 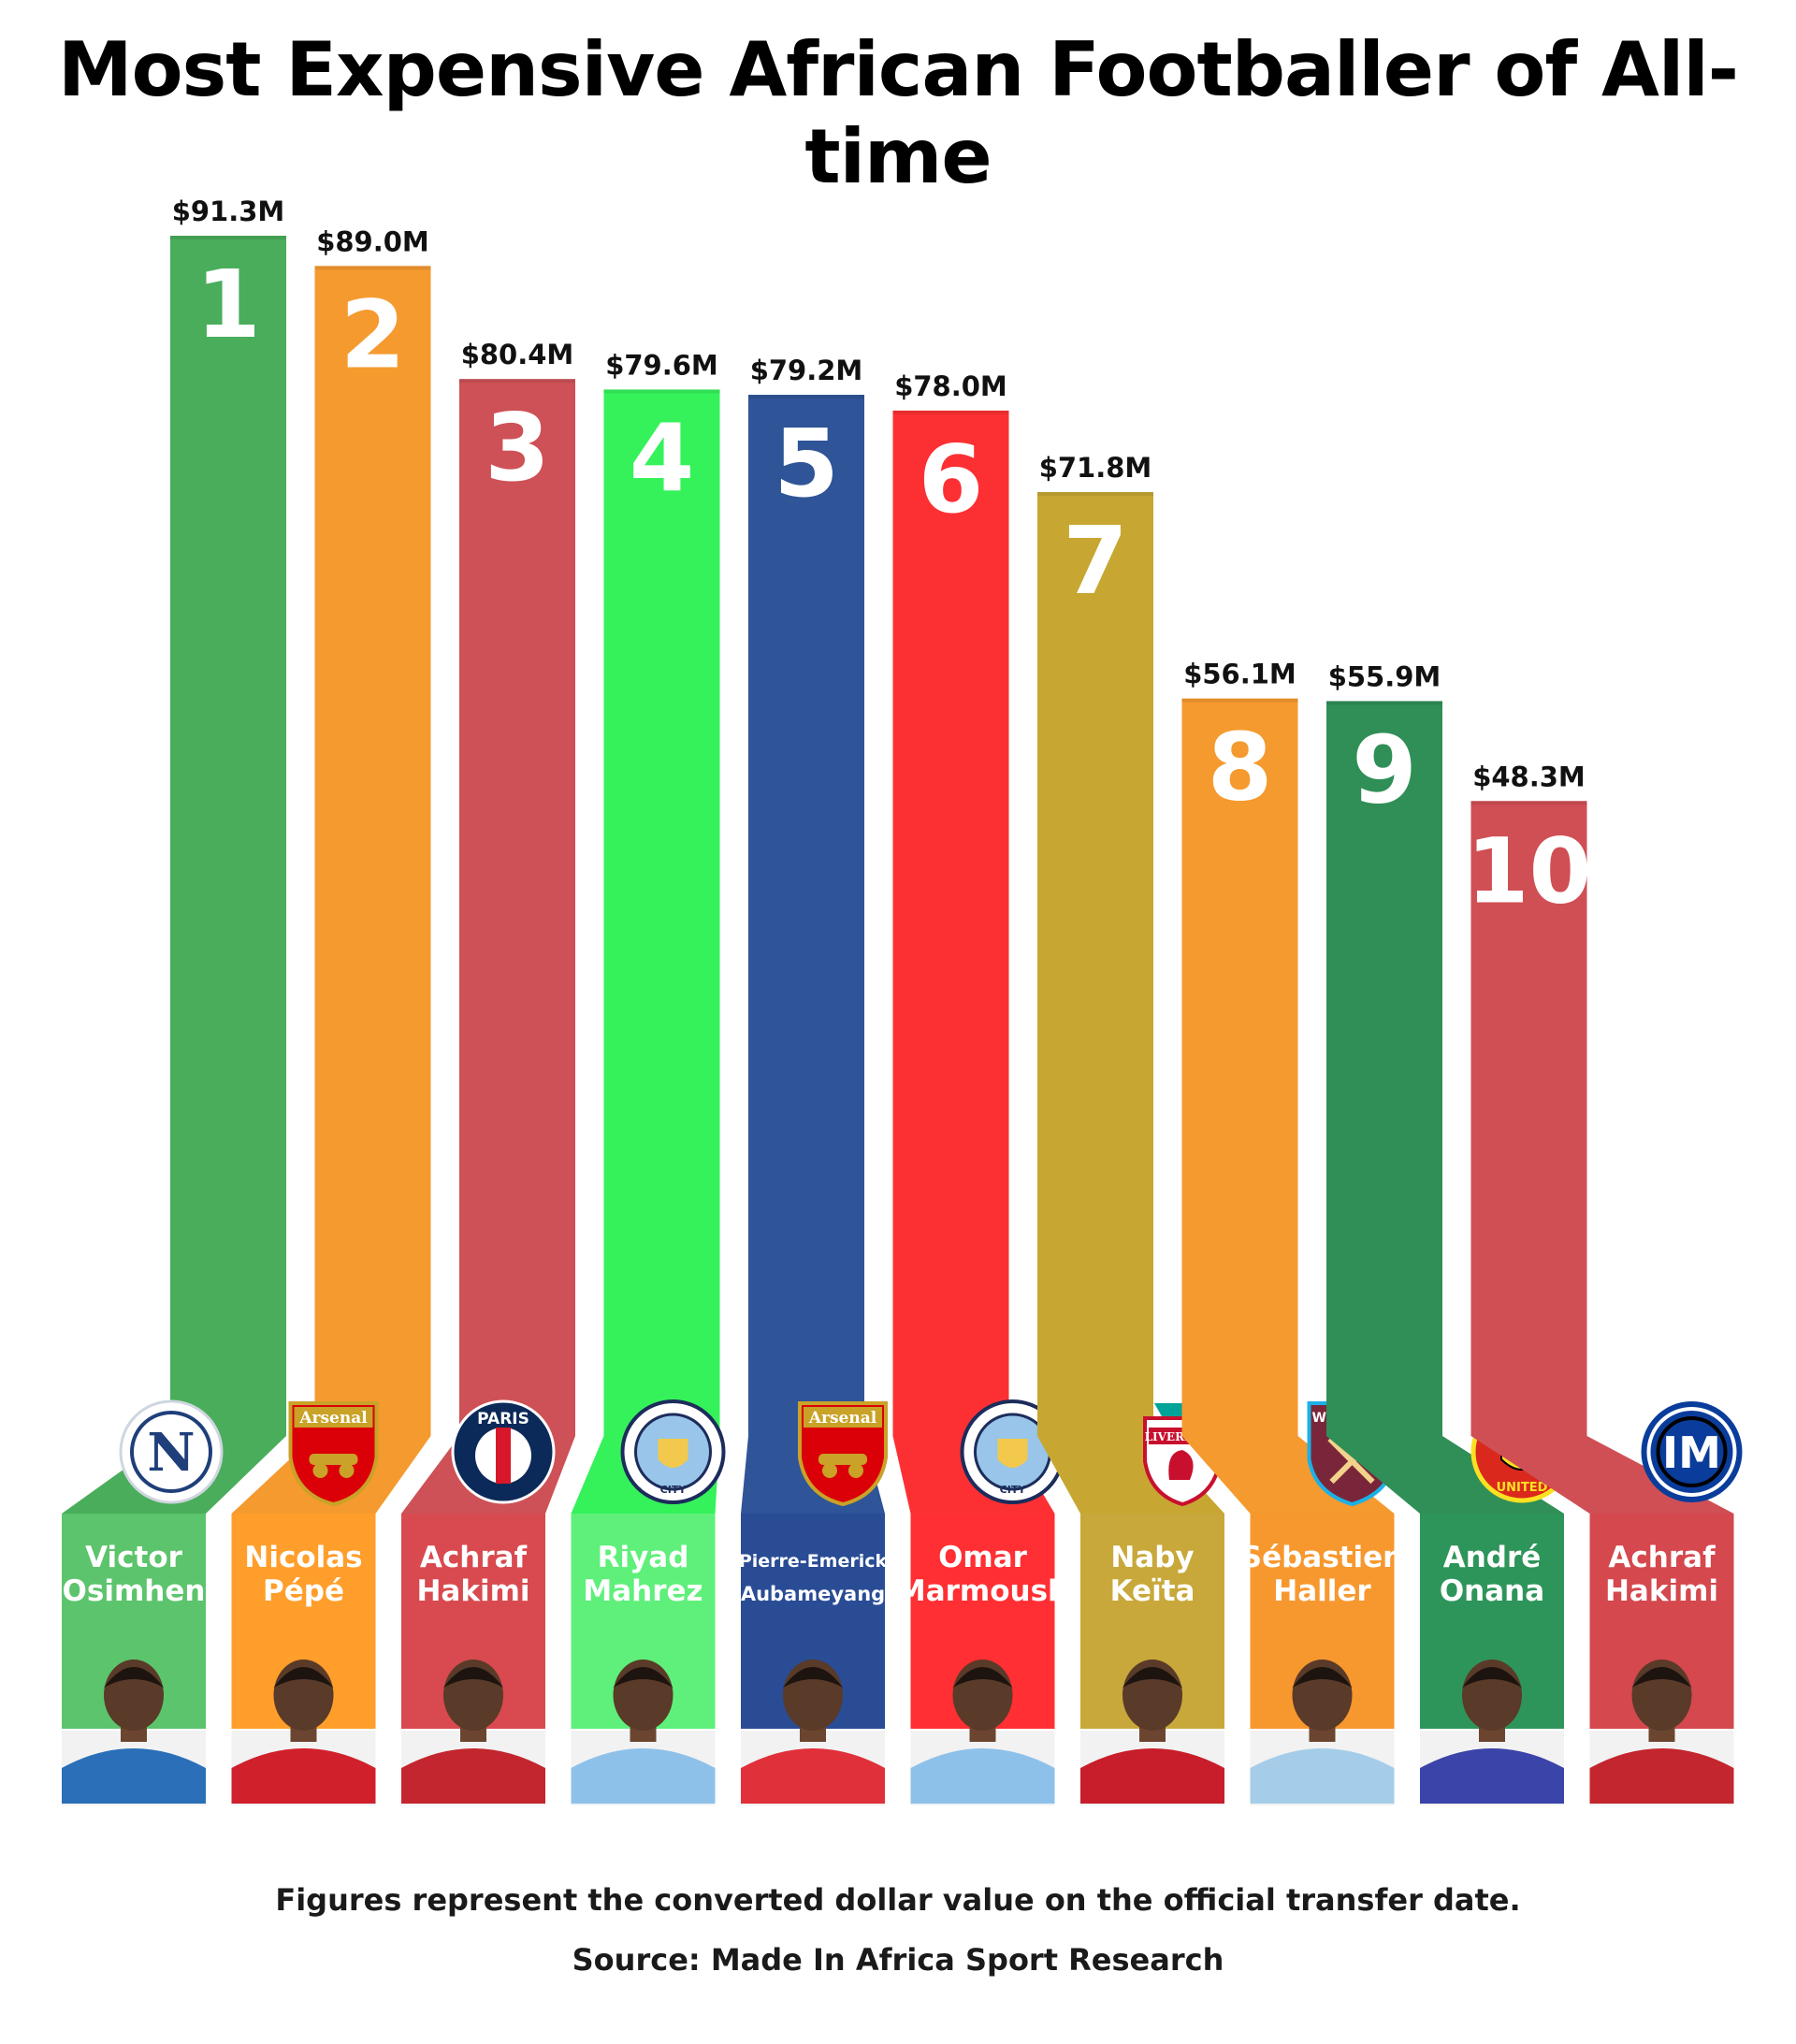 I want to click on player-name-line: Riyad, so click(x=644, y=1557).